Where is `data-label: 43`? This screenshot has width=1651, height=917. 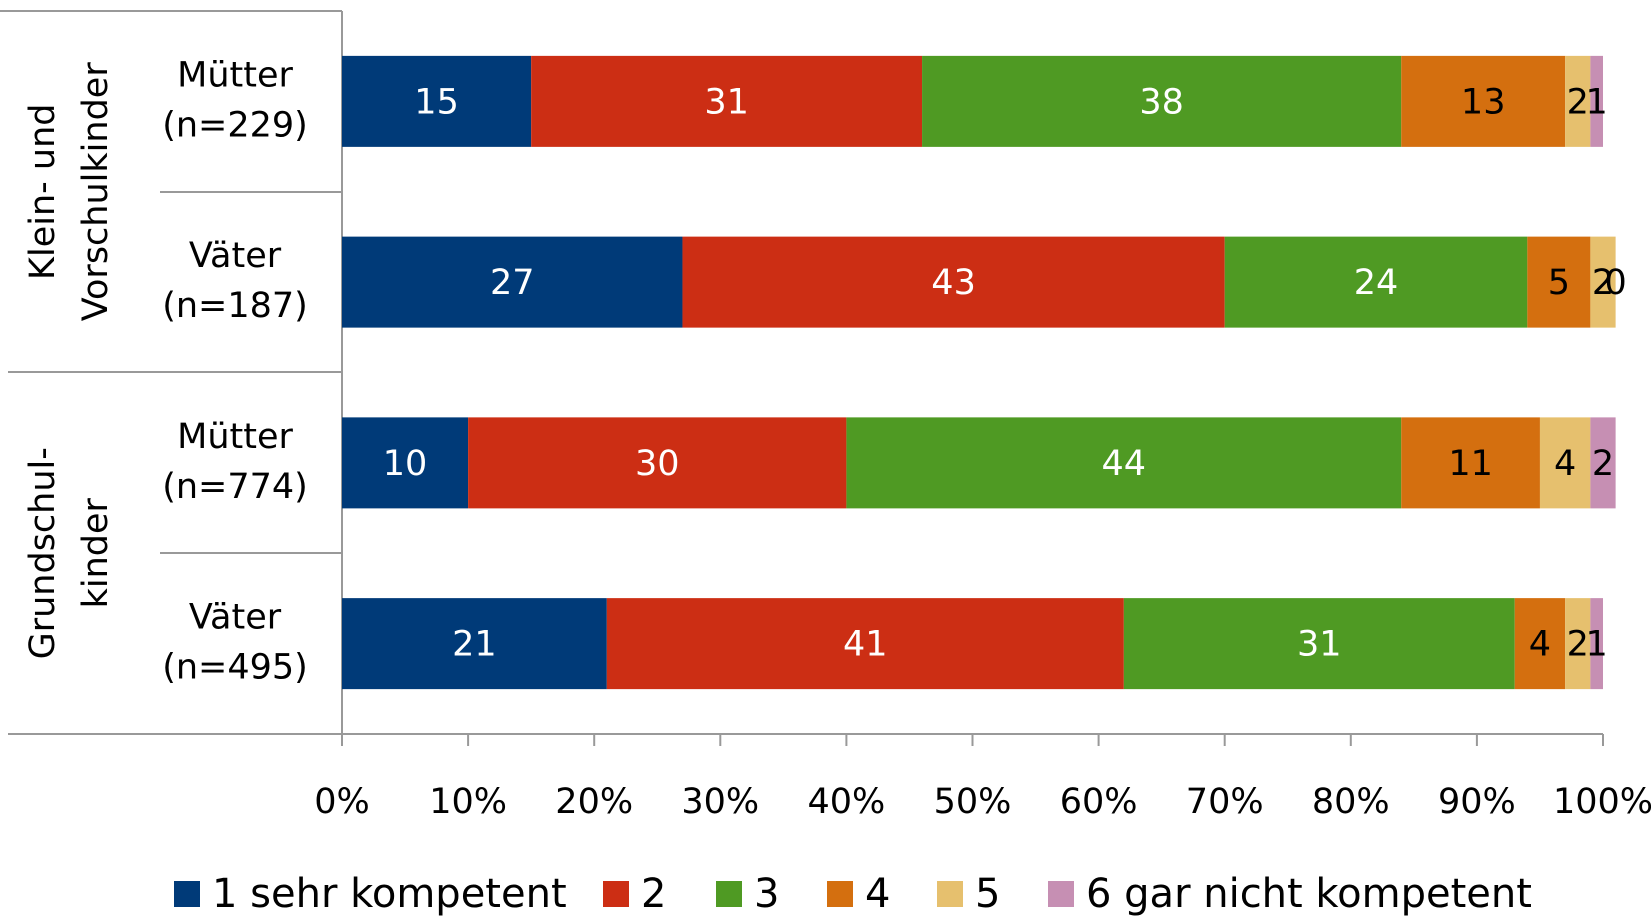
data-label: 43 is located at coordinates (953, 283).